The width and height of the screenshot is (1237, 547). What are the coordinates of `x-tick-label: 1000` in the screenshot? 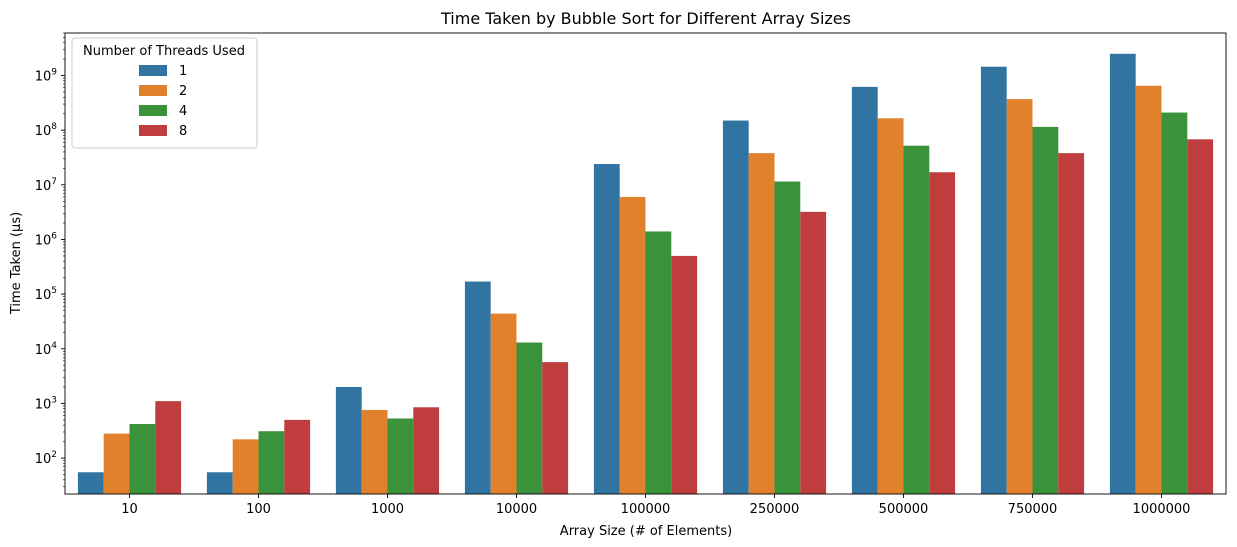 It's located at (387, 509).